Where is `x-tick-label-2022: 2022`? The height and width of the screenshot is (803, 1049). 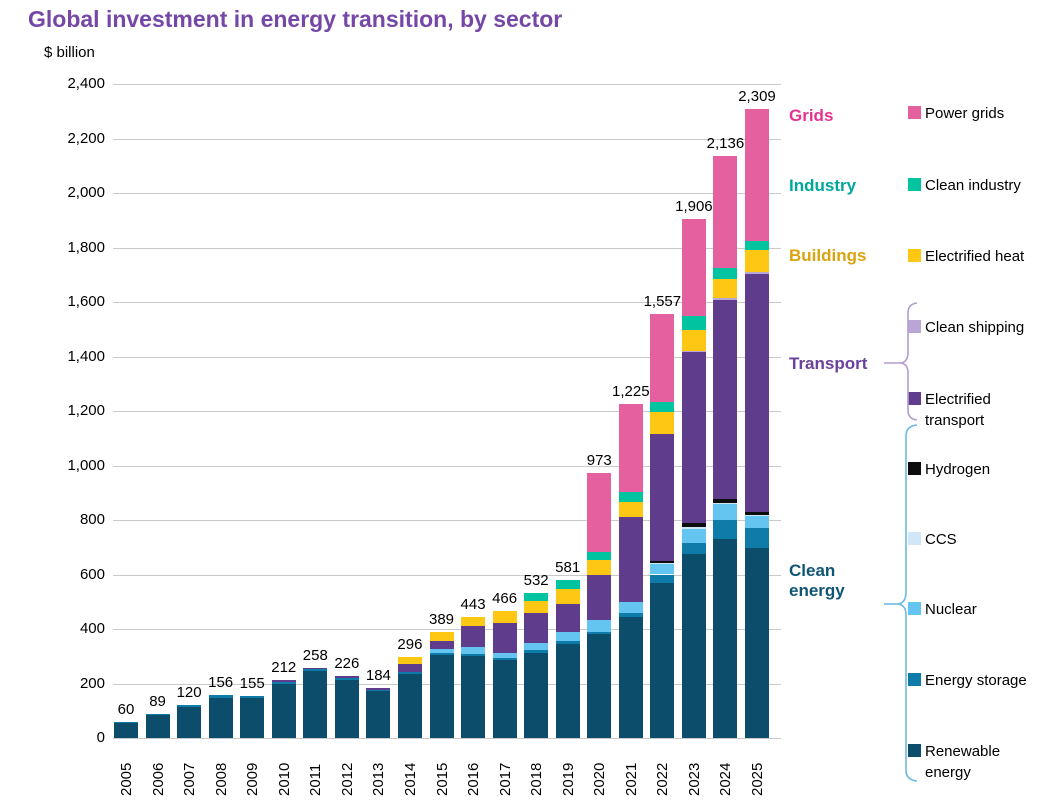 x-tick-label-2022: 2022 is located at coordinates (663, 779).